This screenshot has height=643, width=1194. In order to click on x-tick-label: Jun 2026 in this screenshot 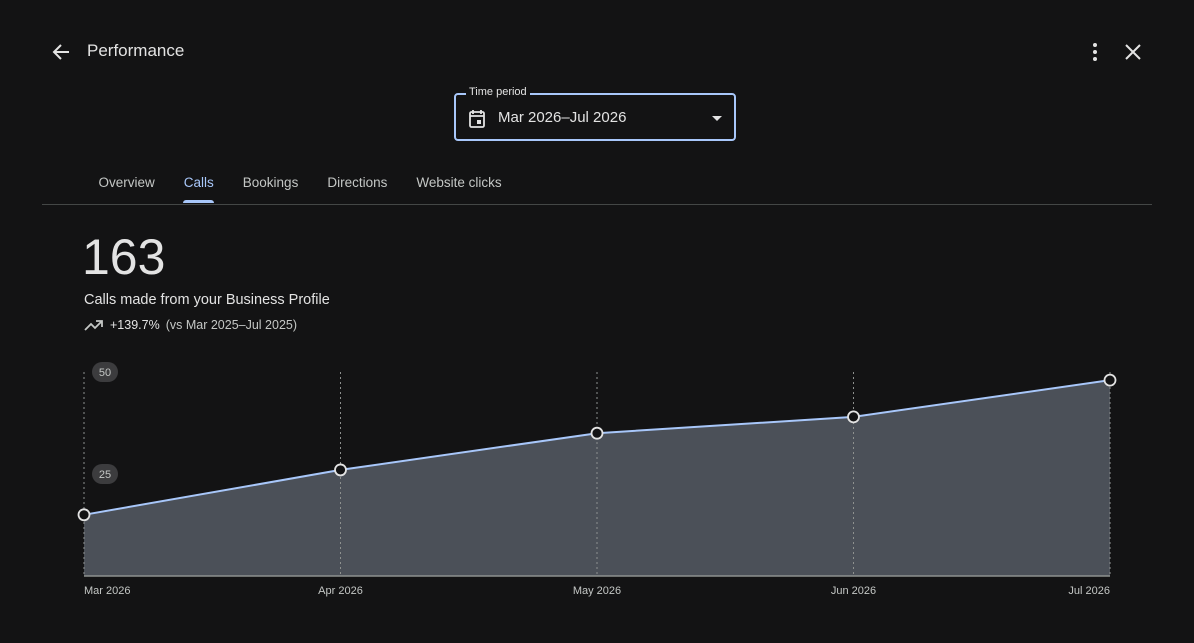, I will do `click(853, 591)`.